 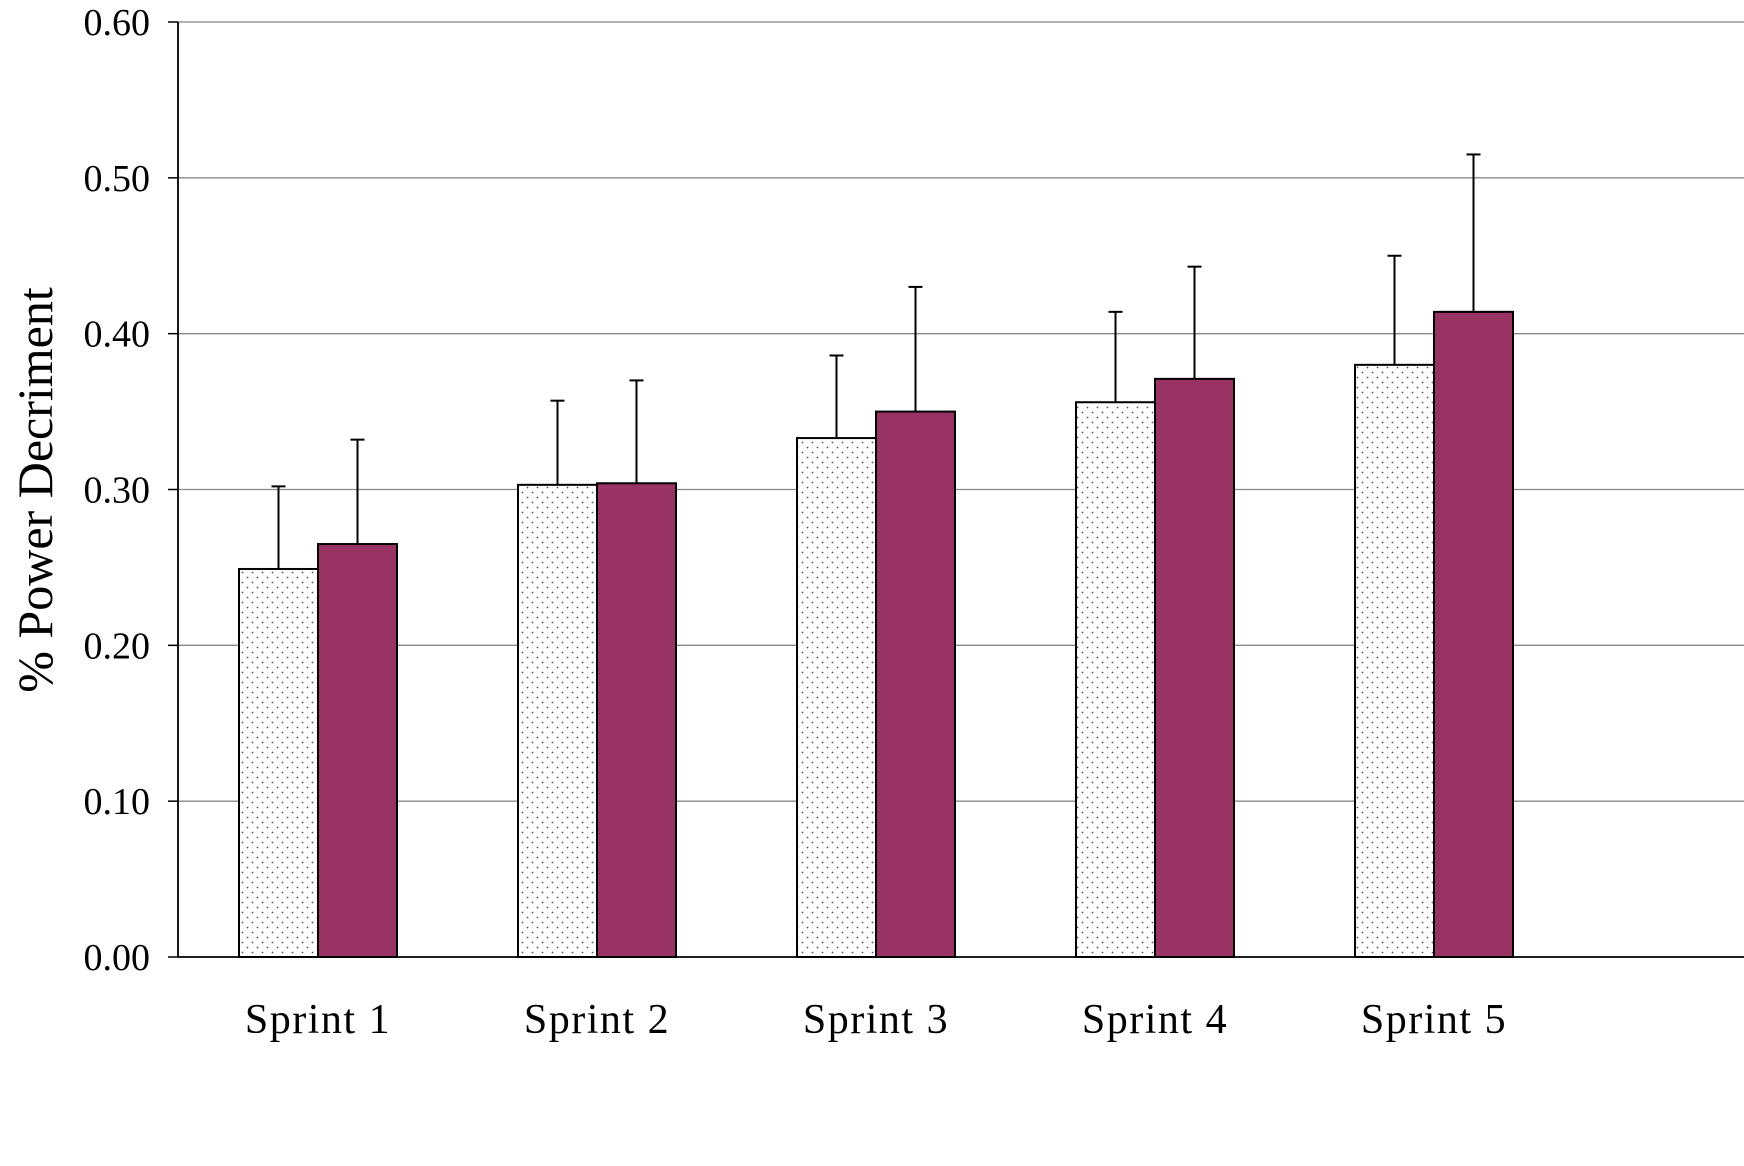 What do you see at coordinates (117, 335) in the screenshot?
I see `y-tick-label: 0.40` at bounding box center [117, 335].